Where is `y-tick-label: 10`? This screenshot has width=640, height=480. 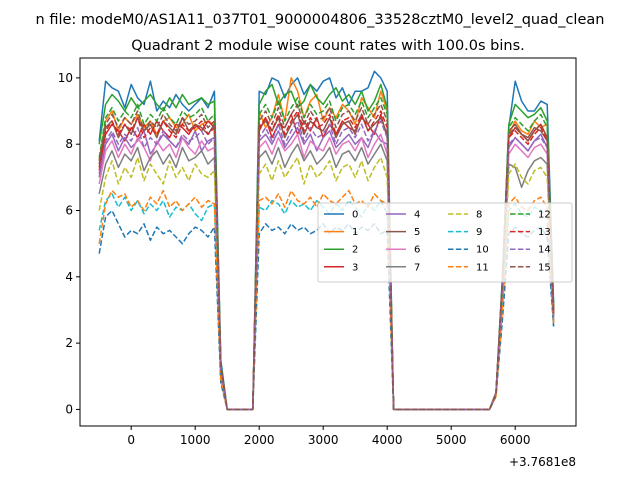 y-tick-label: 10 is located at coordinates (65, 78).